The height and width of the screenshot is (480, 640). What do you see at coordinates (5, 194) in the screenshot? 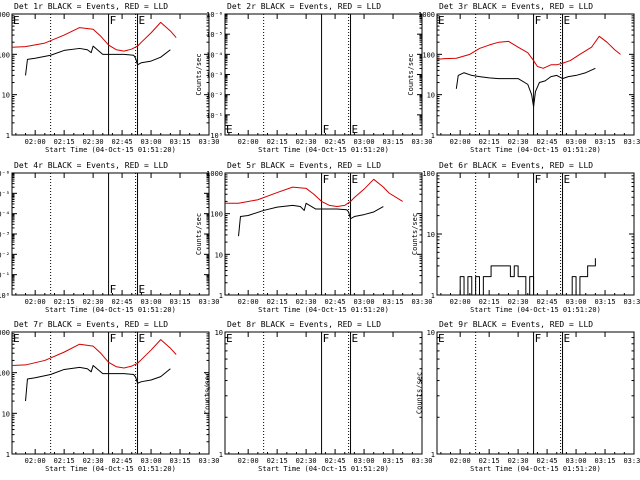
I see `y-tick-label: 10⁻⁵` at bounding box center [5, 194].